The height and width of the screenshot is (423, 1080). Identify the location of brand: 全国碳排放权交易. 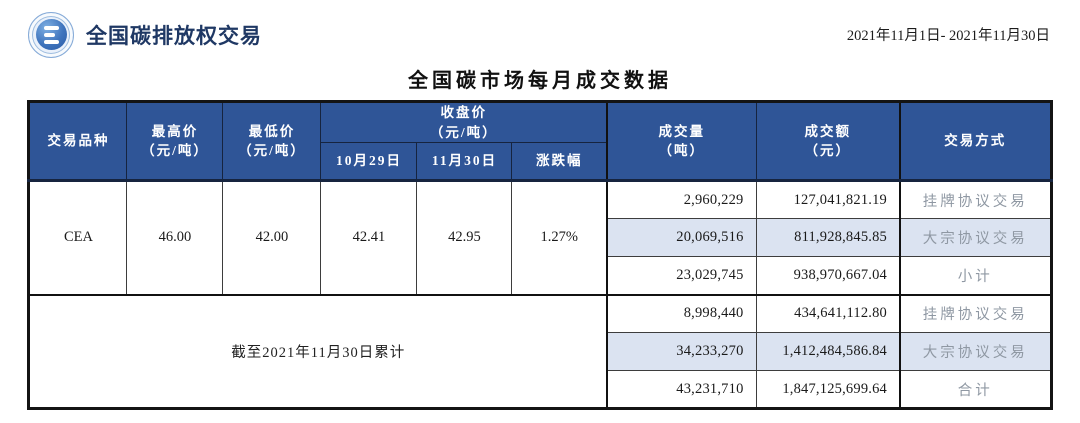
(145, 34).